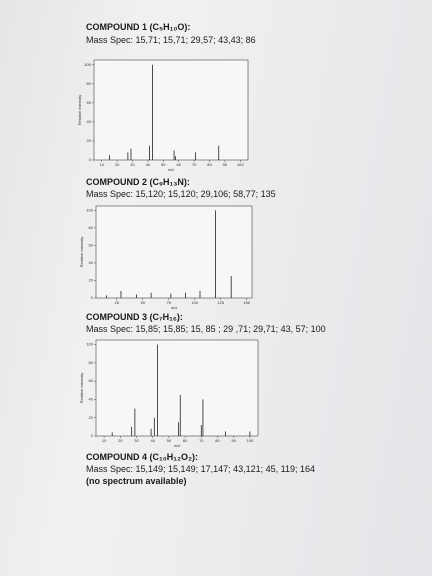 Image resolution: width=432 pixels, height=576 pixels. What do you see at coordinates (246, 302) in the screenshot?
I see `x-tick-label: 150` at bounding box center [246, 302].